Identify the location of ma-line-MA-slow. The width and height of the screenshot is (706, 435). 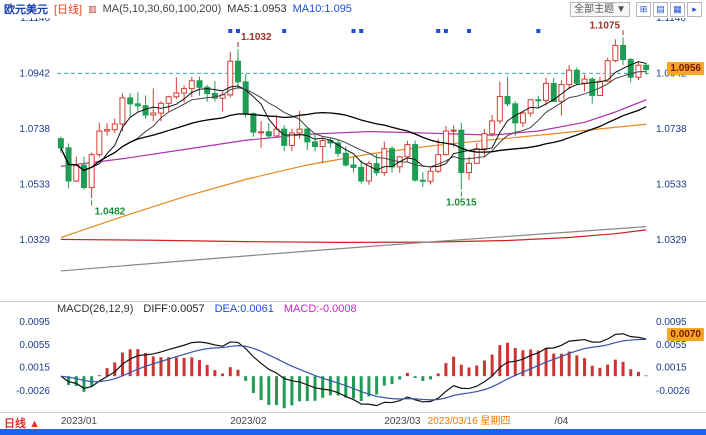
(353, 249).